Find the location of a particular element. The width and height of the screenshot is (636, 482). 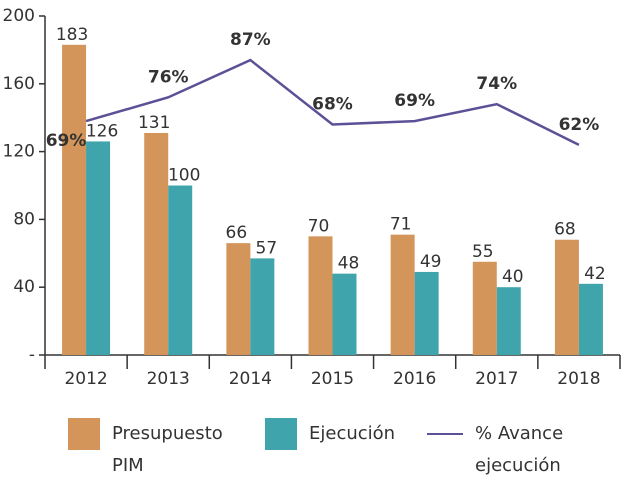

line is located at coordinates (332, 102).